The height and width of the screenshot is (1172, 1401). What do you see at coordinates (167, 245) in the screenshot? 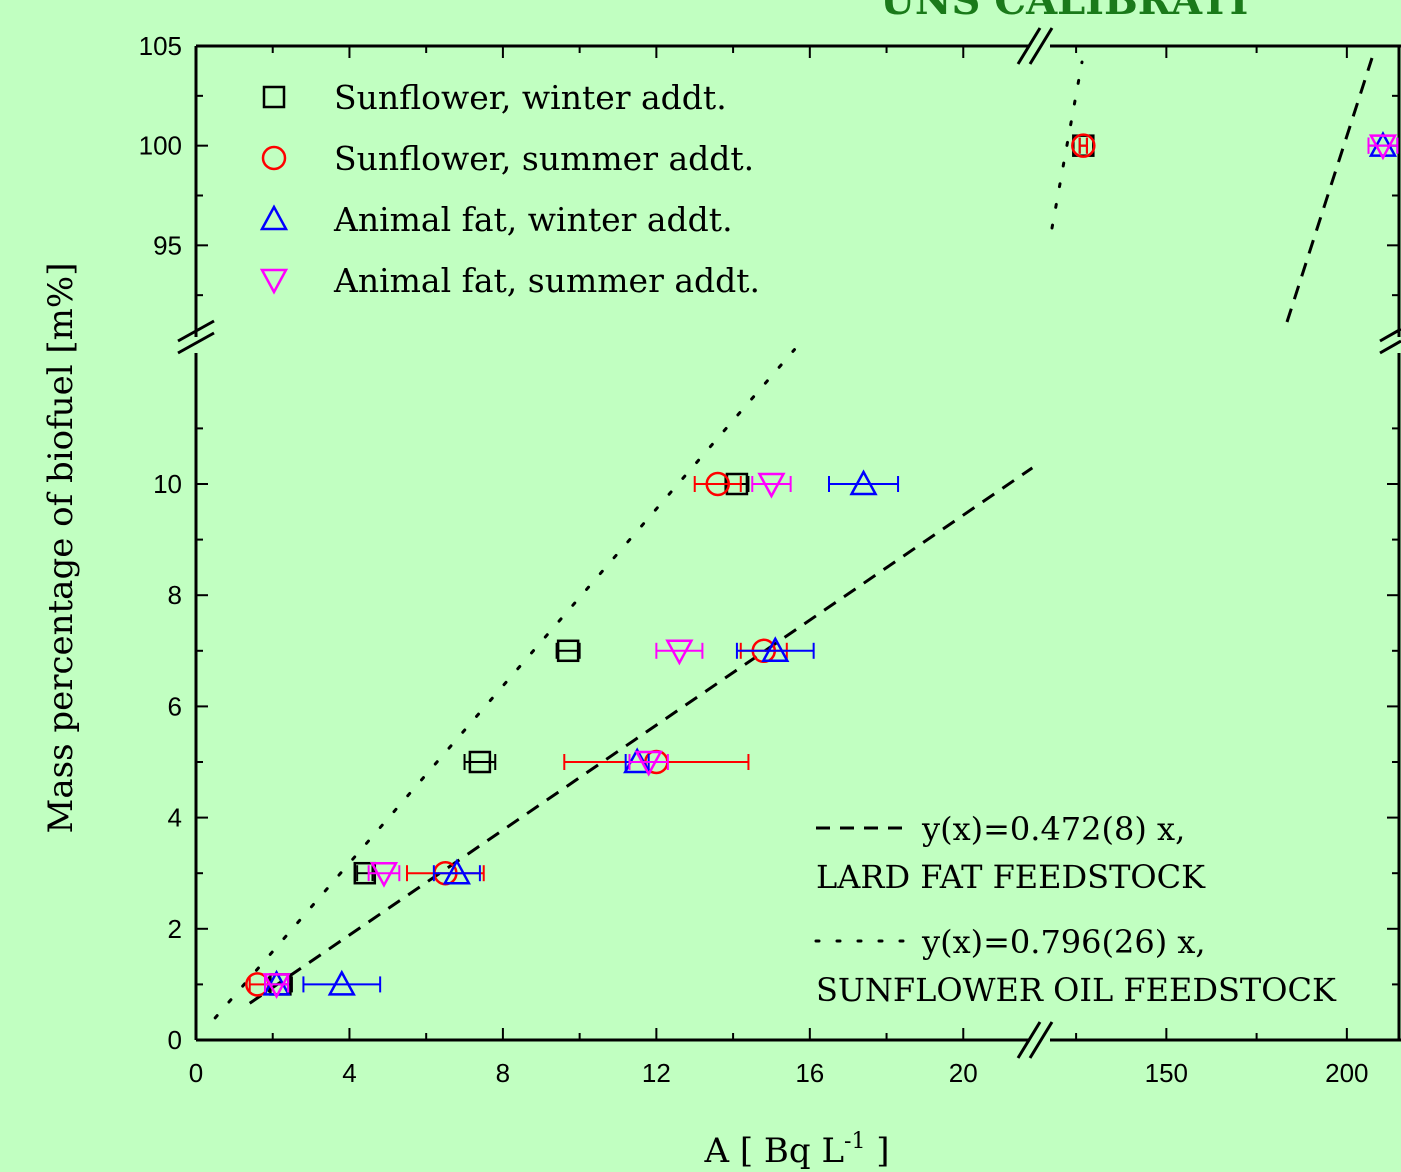
I see `y-tick-label: 95` at bounding box center [167, 245].